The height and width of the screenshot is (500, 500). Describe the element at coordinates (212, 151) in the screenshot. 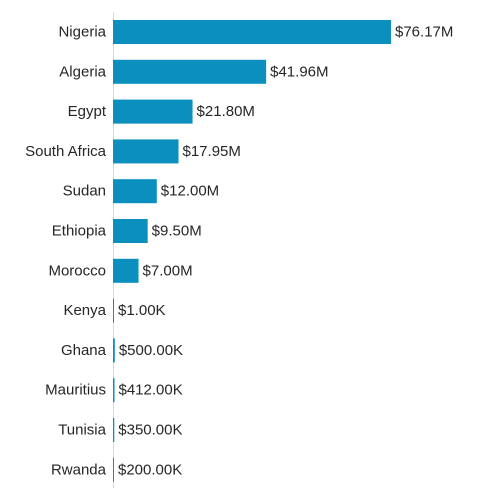

I see `data-label-south-africa: $17.95M` at that location.